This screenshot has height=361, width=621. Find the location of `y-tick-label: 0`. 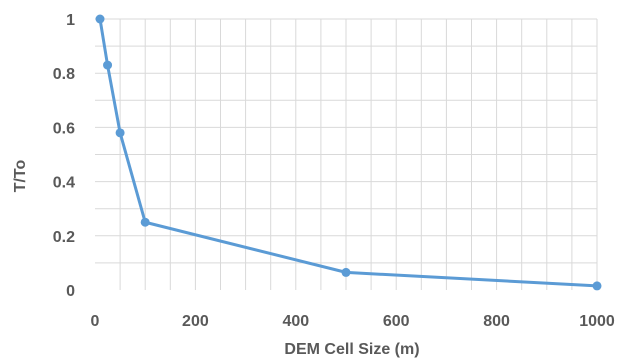

y-tick-label: 0 is located at coordinates (70, 291).